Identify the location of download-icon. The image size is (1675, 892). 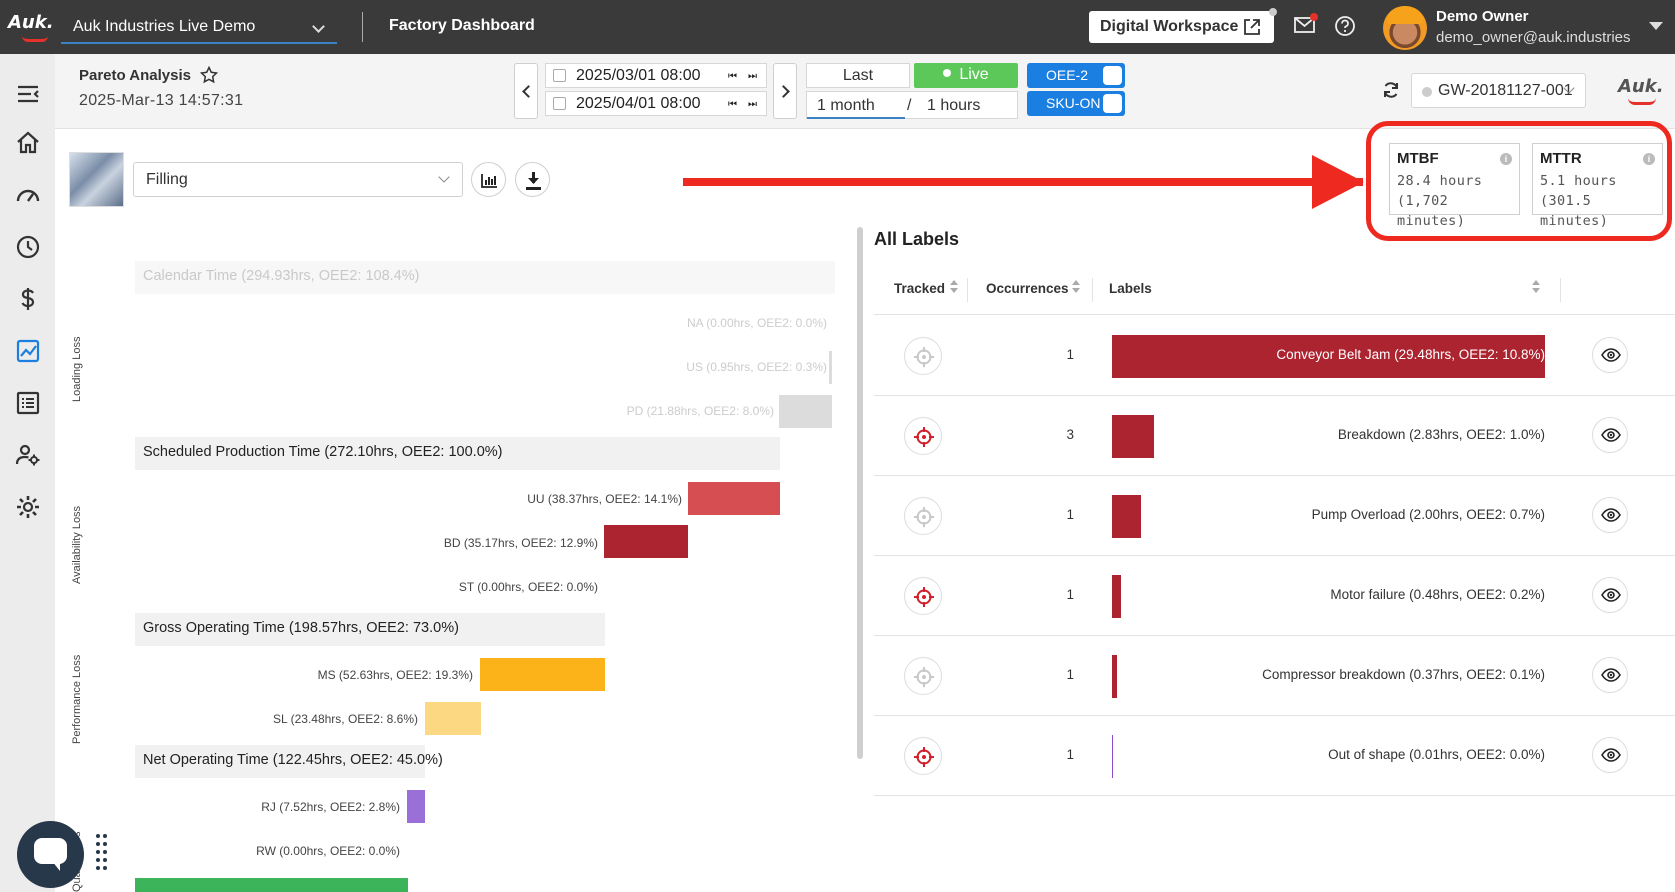
(533, 181).